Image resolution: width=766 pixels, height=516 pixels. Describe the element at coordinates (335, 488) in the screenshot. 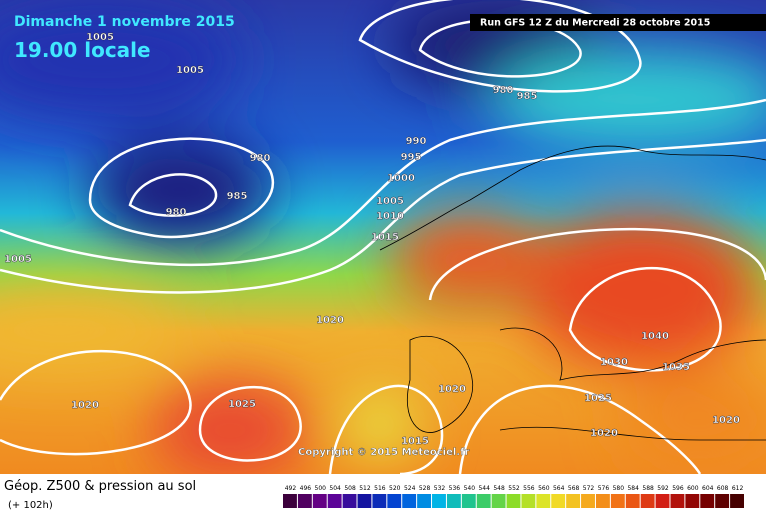

I see `legend-label: 504` at that location.